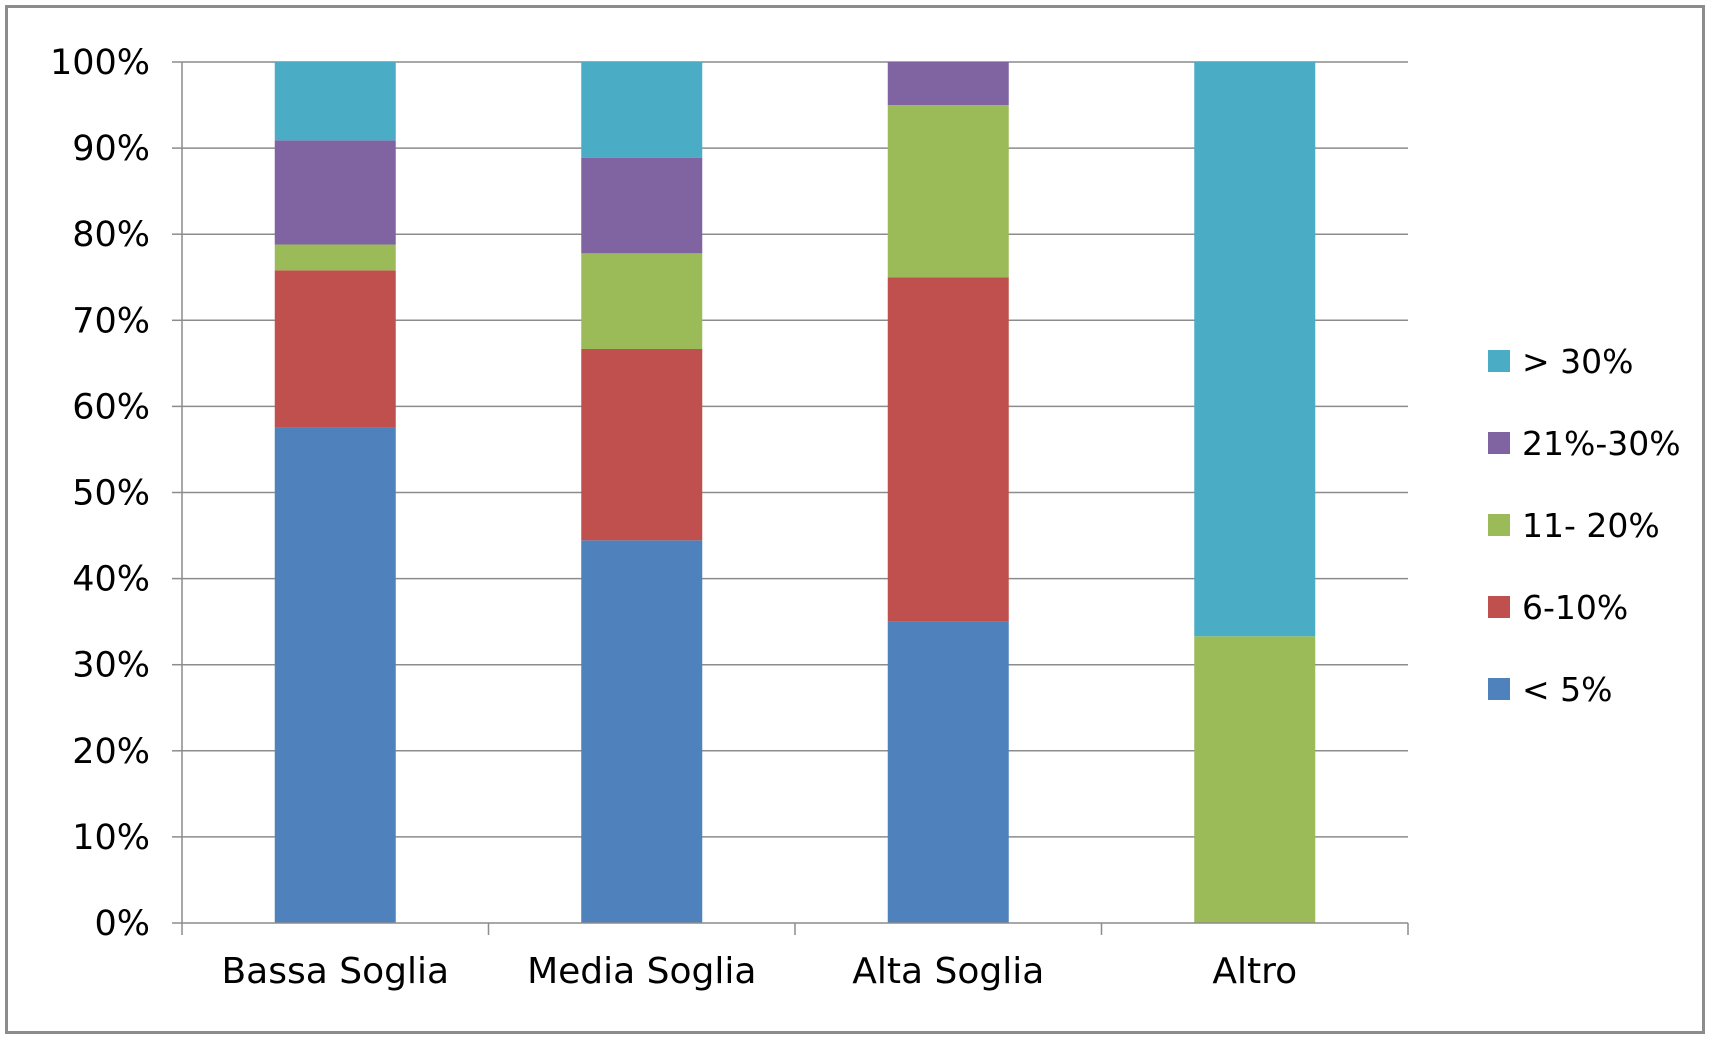 The height and width of the screenshot is (1039, 1714). Describe the element at coordinates (1254, 971) in the screenshot. I see `x-category-label: Altro` at that location.